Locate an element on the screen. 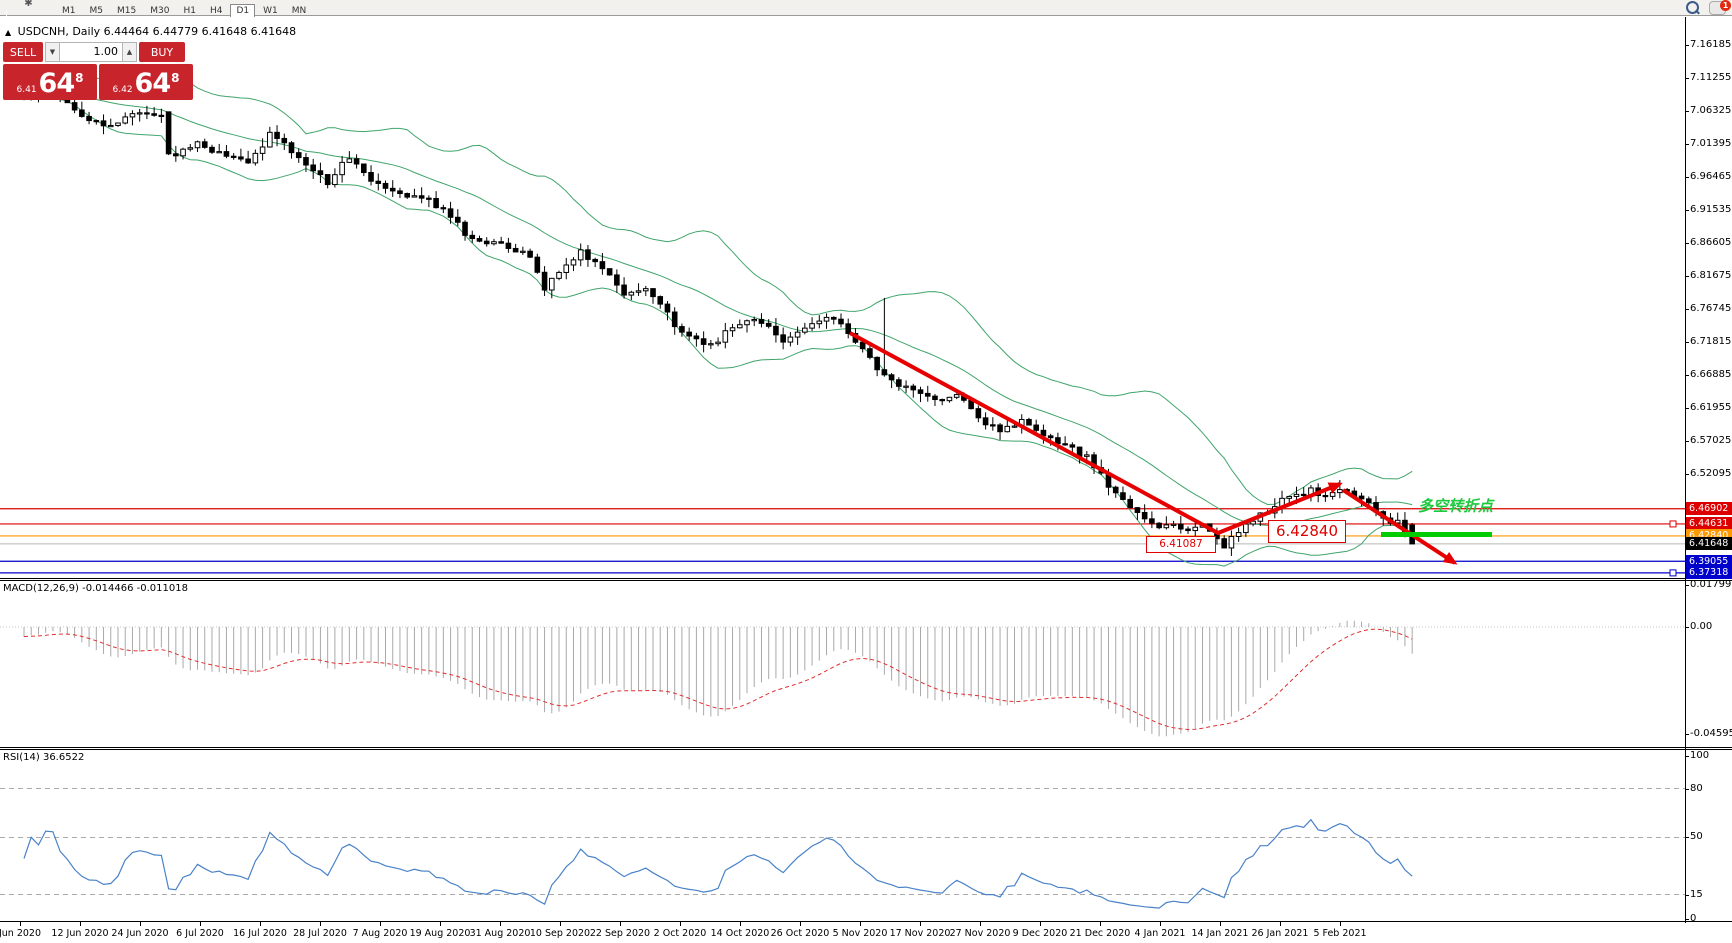  price-axis-label: 7.16185 is located at coordinates (1711, 44).